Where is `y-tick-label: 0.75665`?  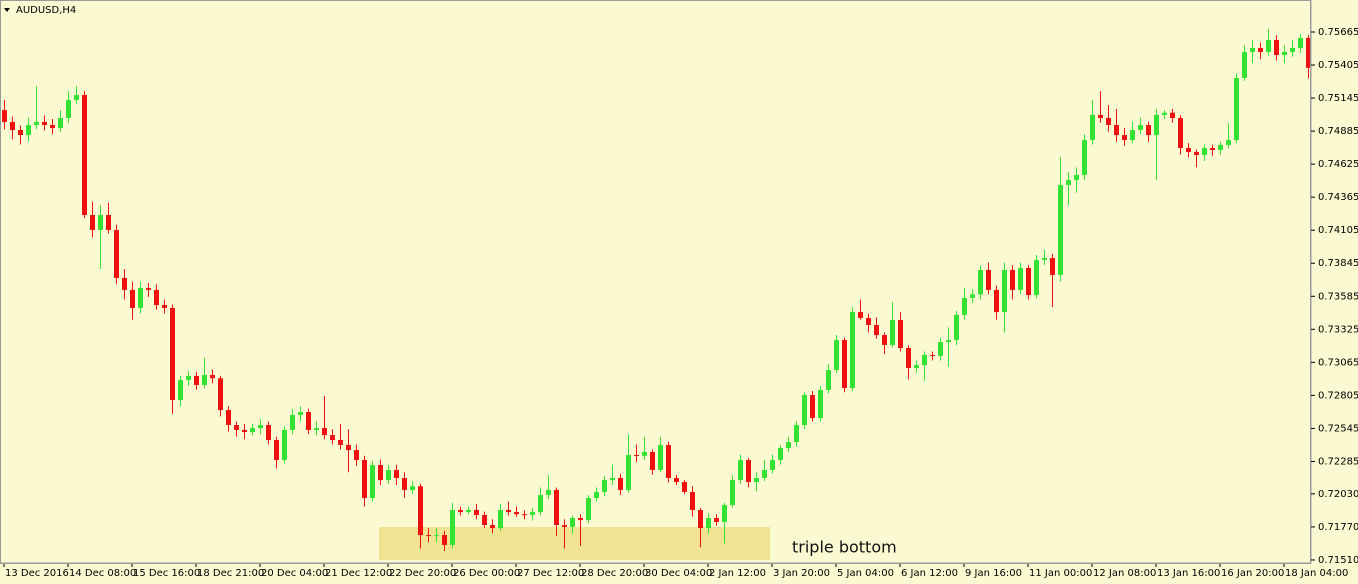 y-tick-label: 0.75665 is located at coordinates (1338, 32).